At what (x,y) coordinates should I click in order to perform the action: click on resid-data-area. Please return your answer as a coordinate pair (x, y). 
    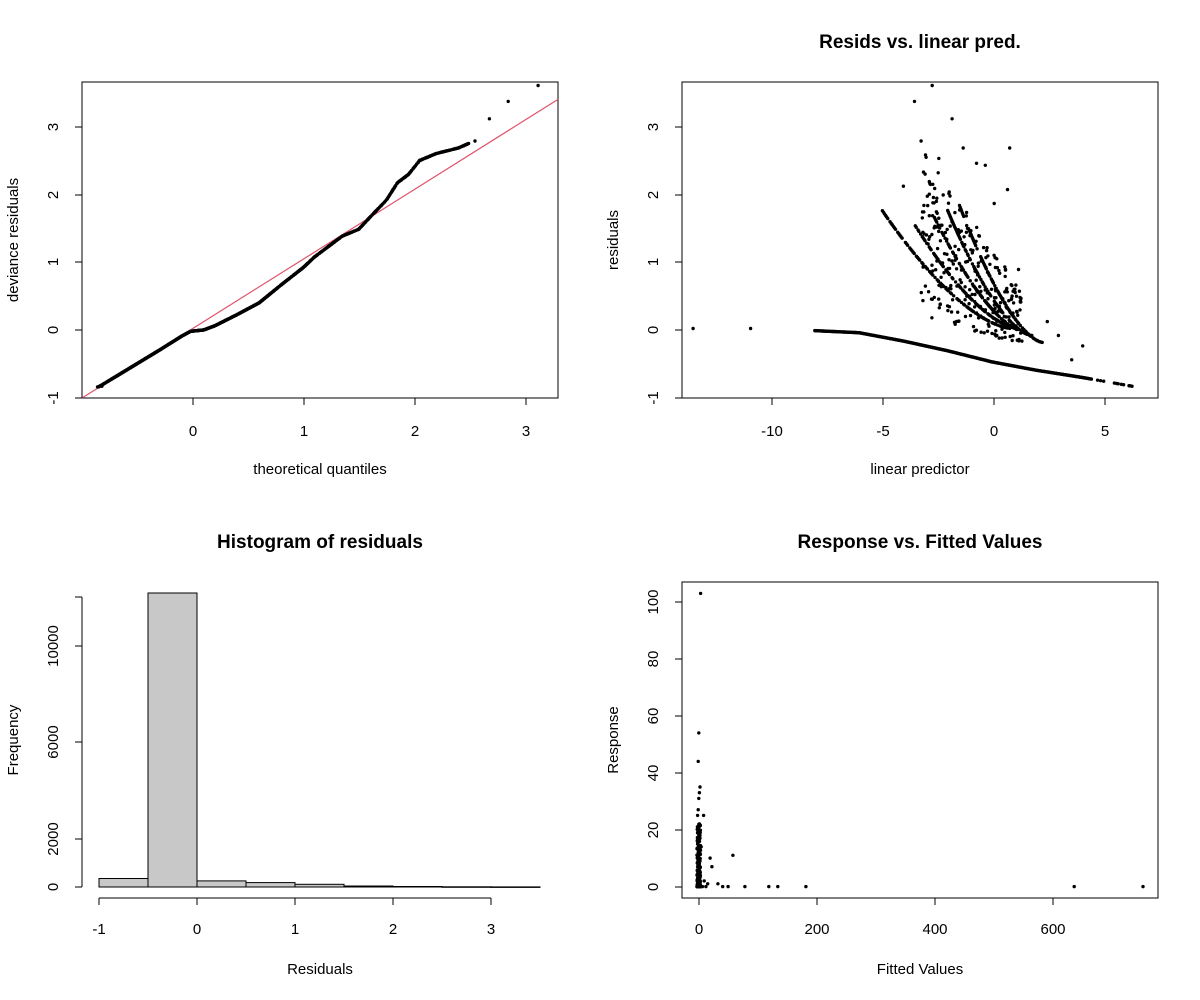
    Looking at the image, I should click on (912, 235).